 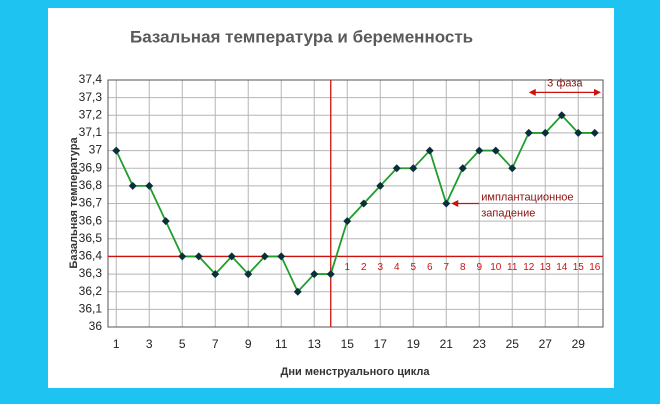 What do you see at coordinates (96, 150) in the screenshot?
I see `y-tick-label: 37` at bounding box center [96, 150].